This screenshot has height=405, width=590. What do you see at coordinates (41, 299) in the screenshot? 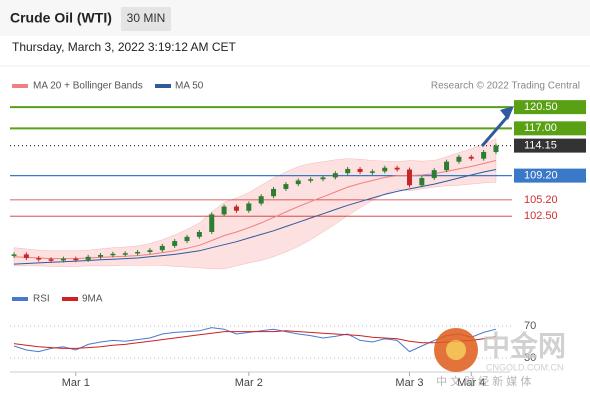
I see `legend-label: RSI` at bounding box center [41, 299].